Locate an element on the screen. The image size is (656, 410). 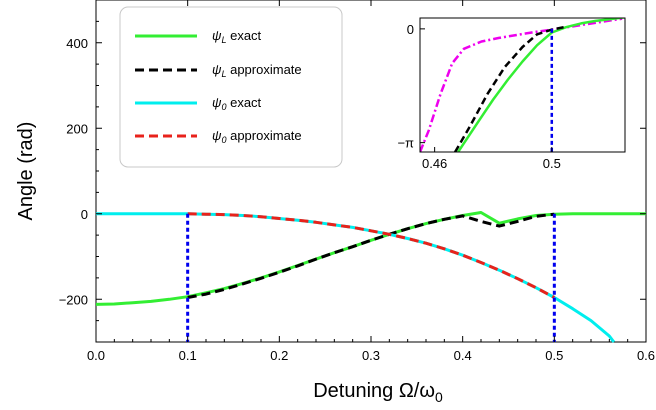
y-tick-label: 200 is located at coordinates (77, 128).